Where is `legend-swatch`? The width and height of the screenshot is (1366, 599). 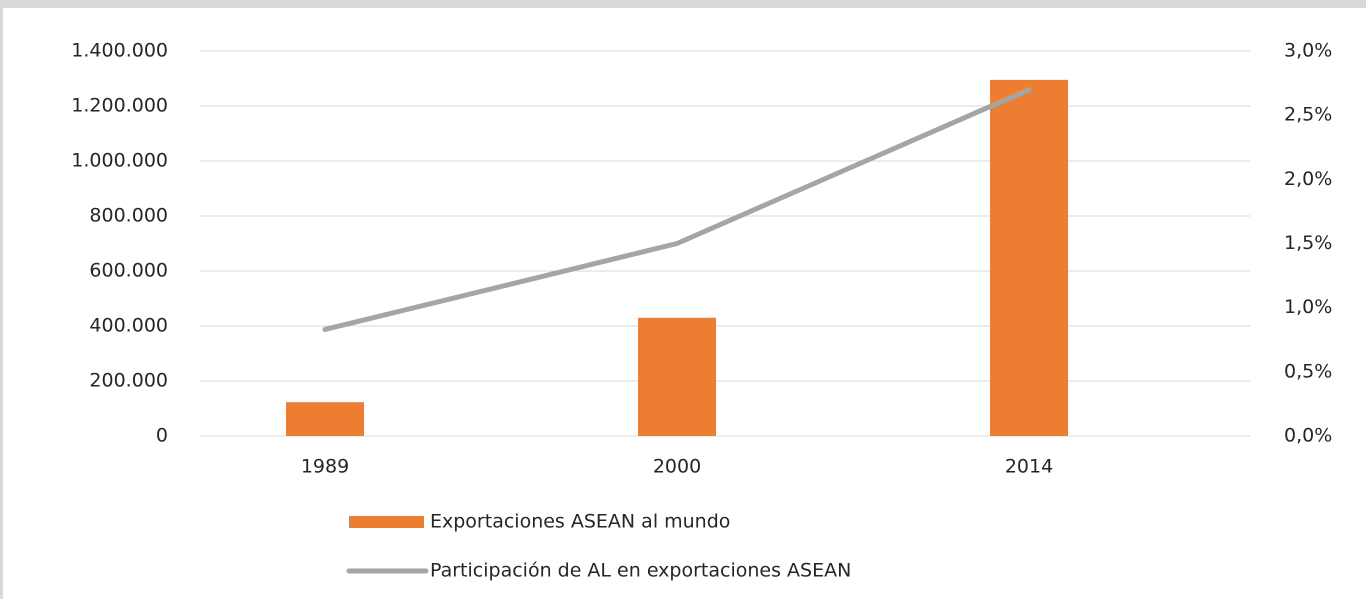 legend-swatch is located at coordinates (386, 522).